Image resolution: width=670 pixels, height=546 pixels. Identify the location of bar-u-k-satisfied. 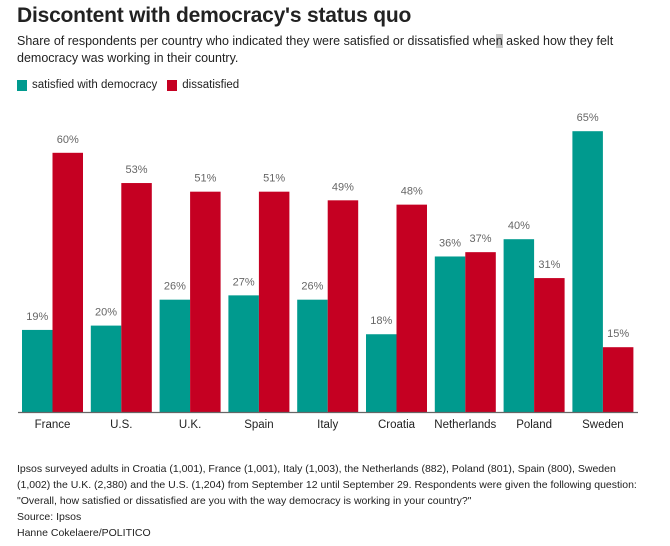
(175, 355).